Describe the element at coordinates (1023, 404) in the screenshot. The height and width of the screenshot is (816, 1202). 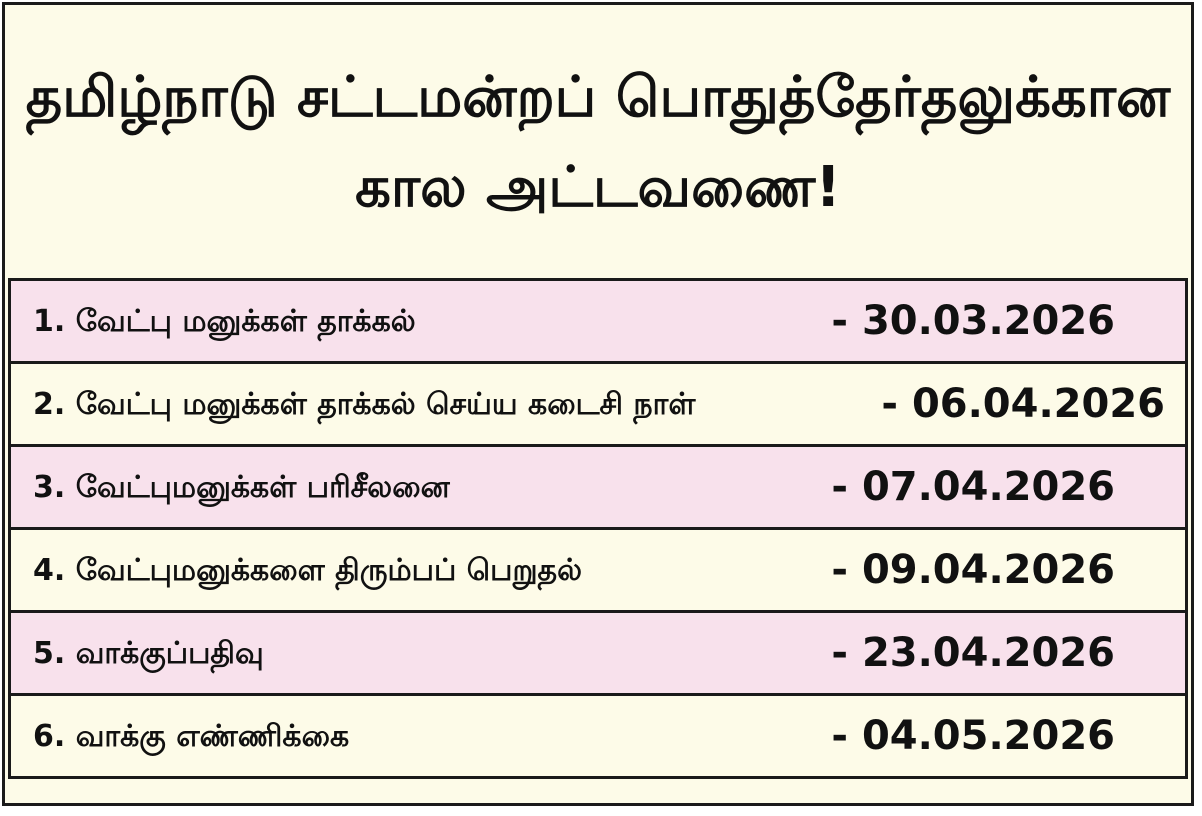
I see `row-date: - 06.04.2026` at that location.